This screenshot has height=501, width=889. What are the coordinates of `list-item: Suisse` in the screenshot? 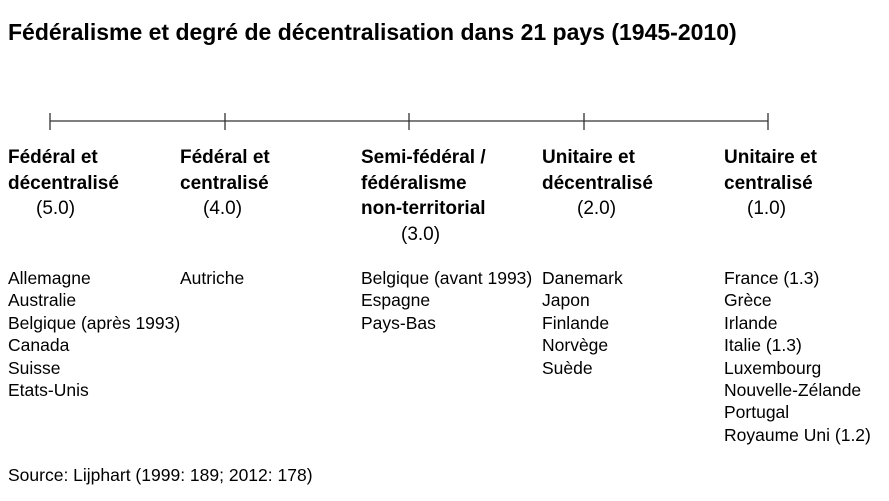 It's located at (34, 367).